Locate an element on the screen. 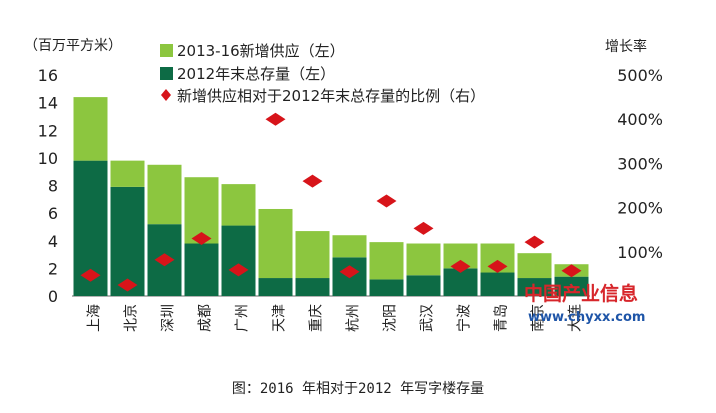 The image size is (716, 413). left-tick-label: 16 is located at coordinates (48, 75).